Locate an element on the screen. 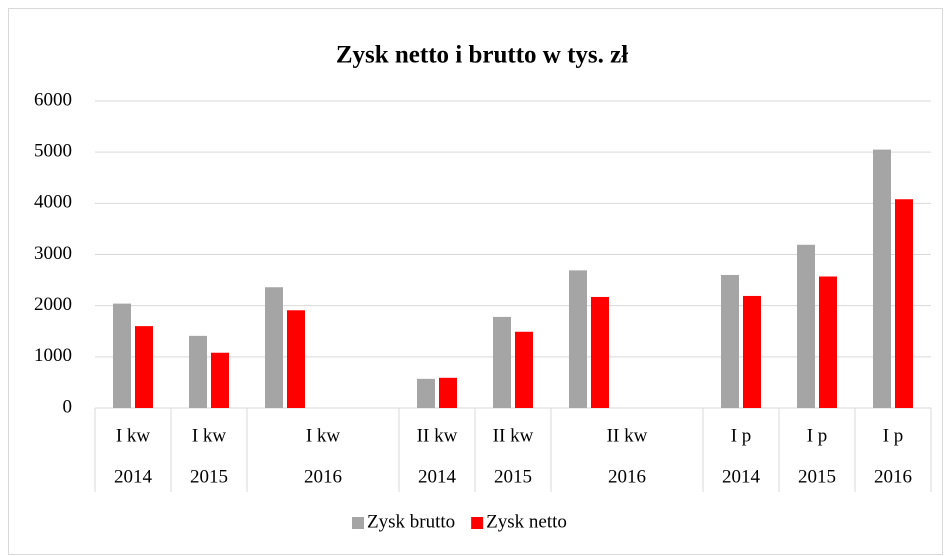 This screenshot has width=944, height=556. legend-label: Zysk netto is located at coordinates (526, 521).